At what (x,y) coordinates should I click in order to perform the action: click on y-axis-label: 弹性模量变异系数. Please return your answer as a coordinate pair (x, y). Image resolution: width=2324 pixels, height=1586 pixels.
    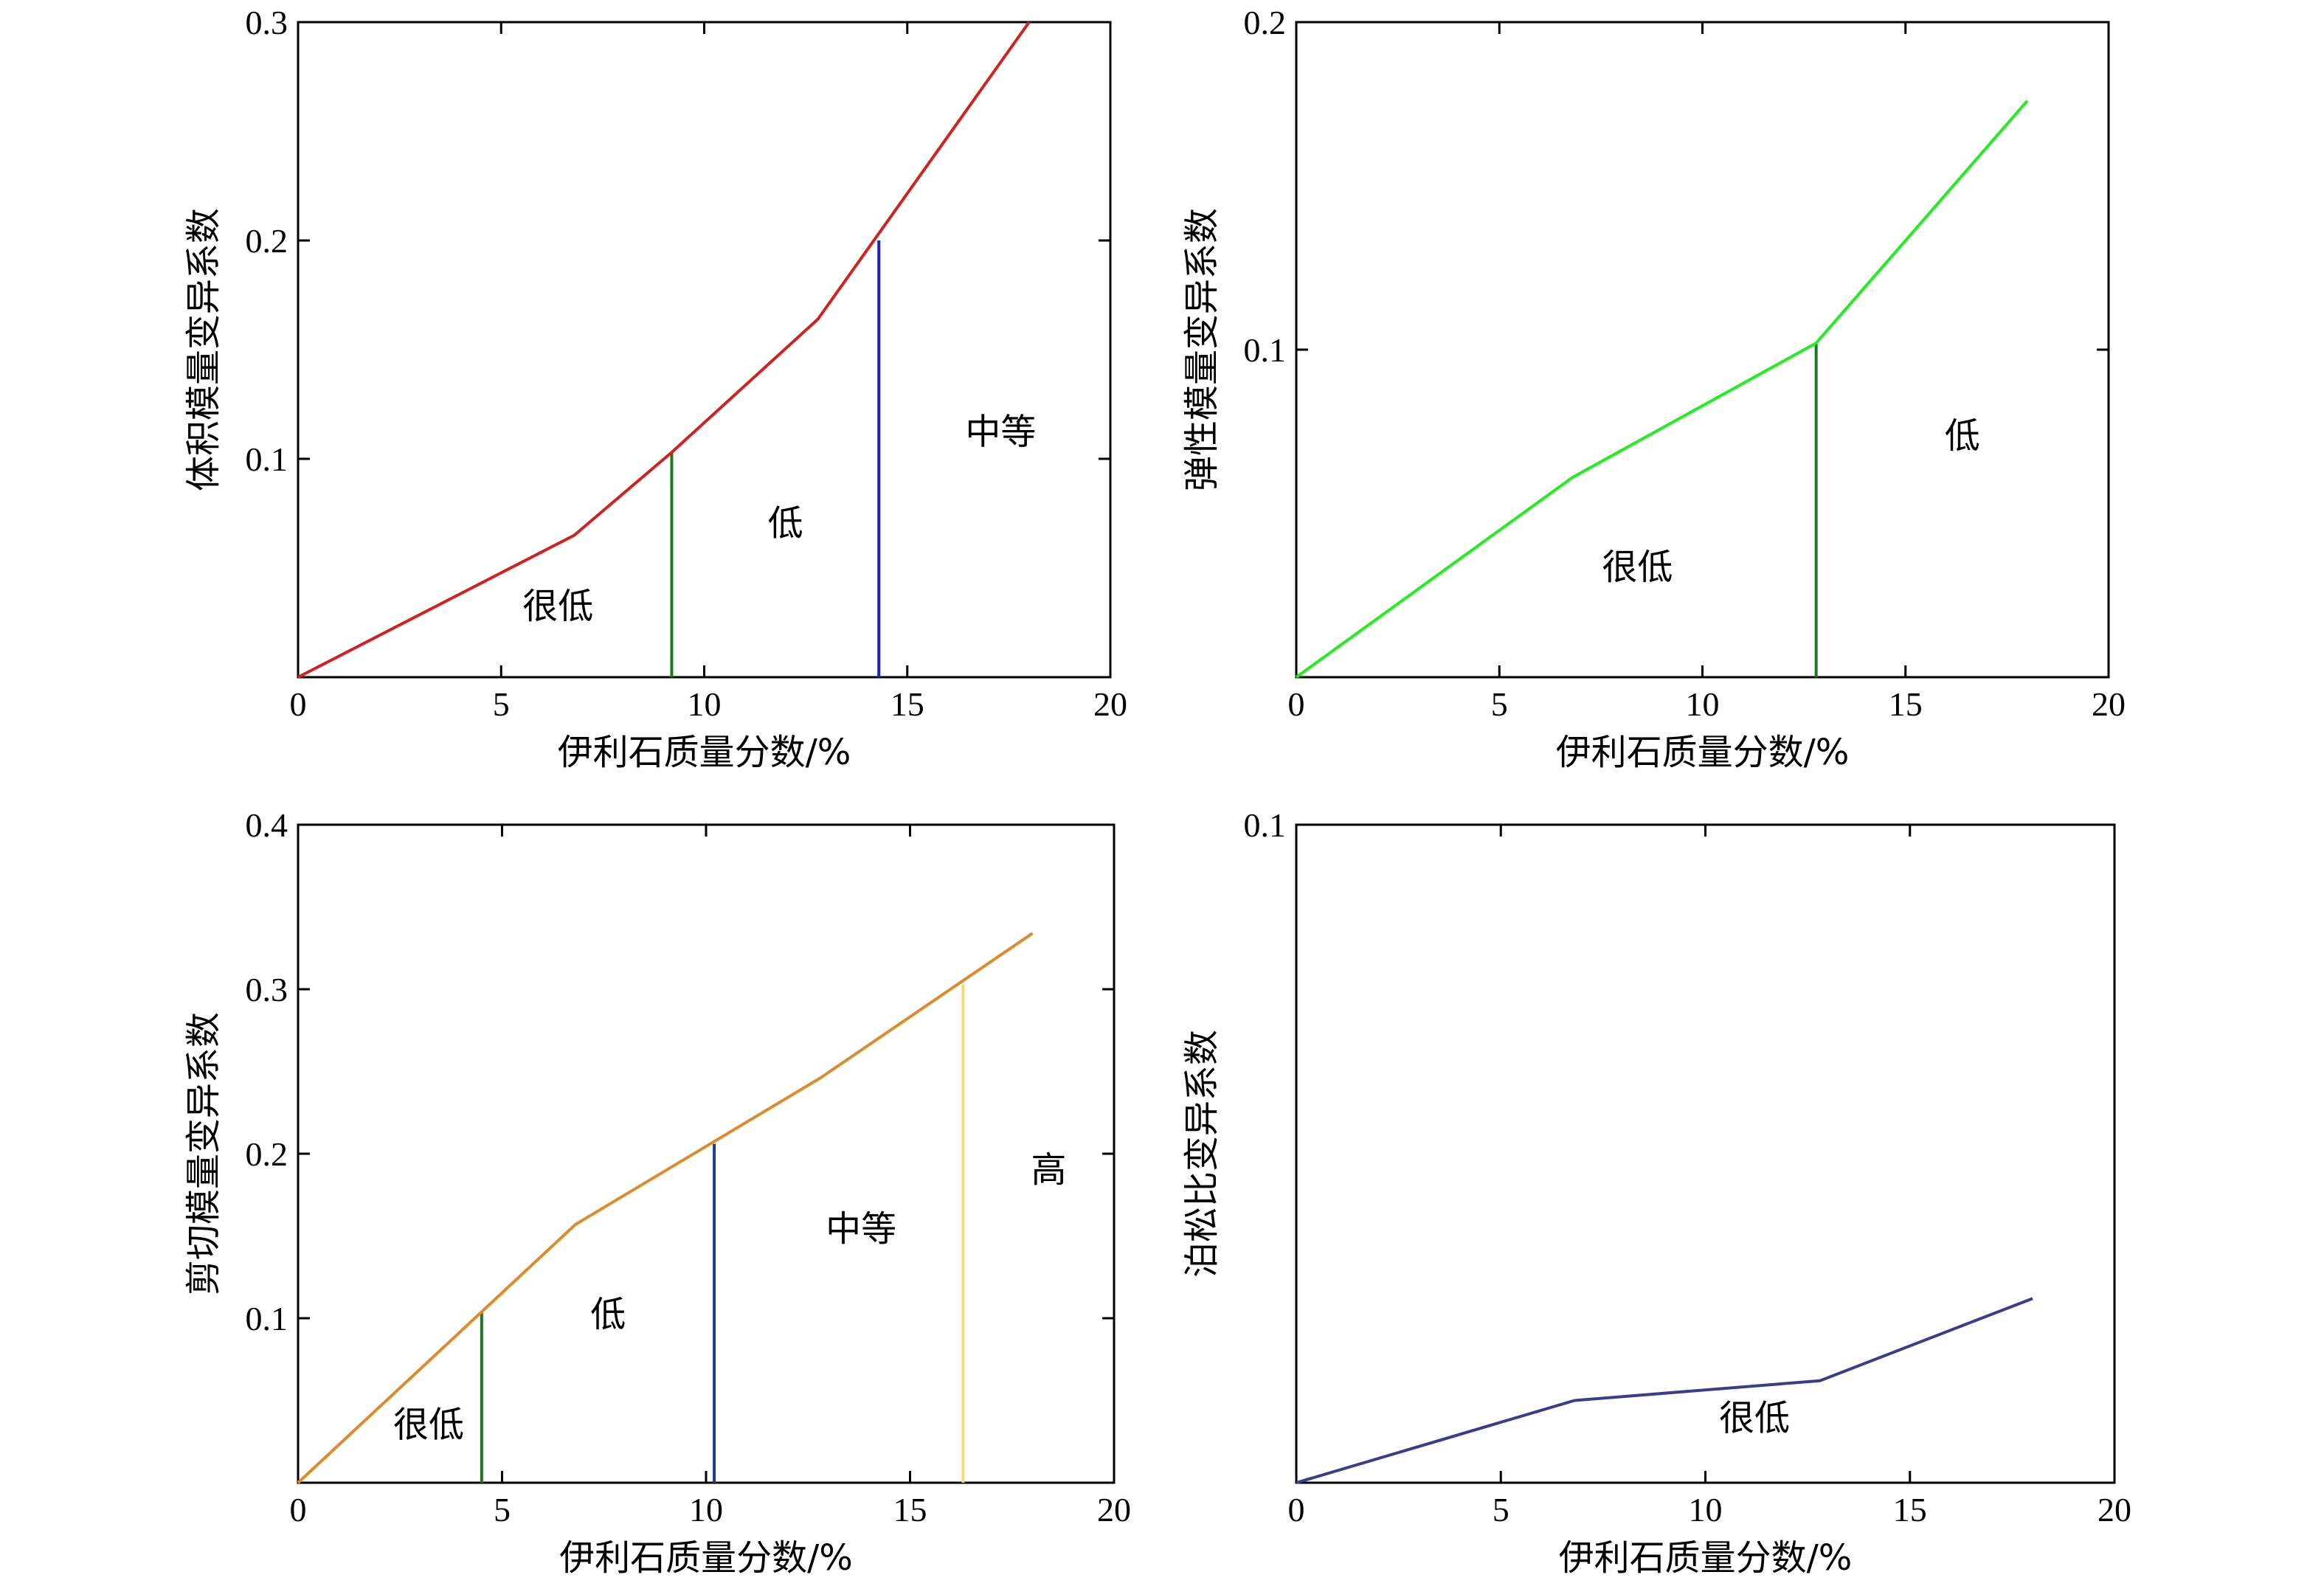
    Looking at the image, I should click on (1201, 349).